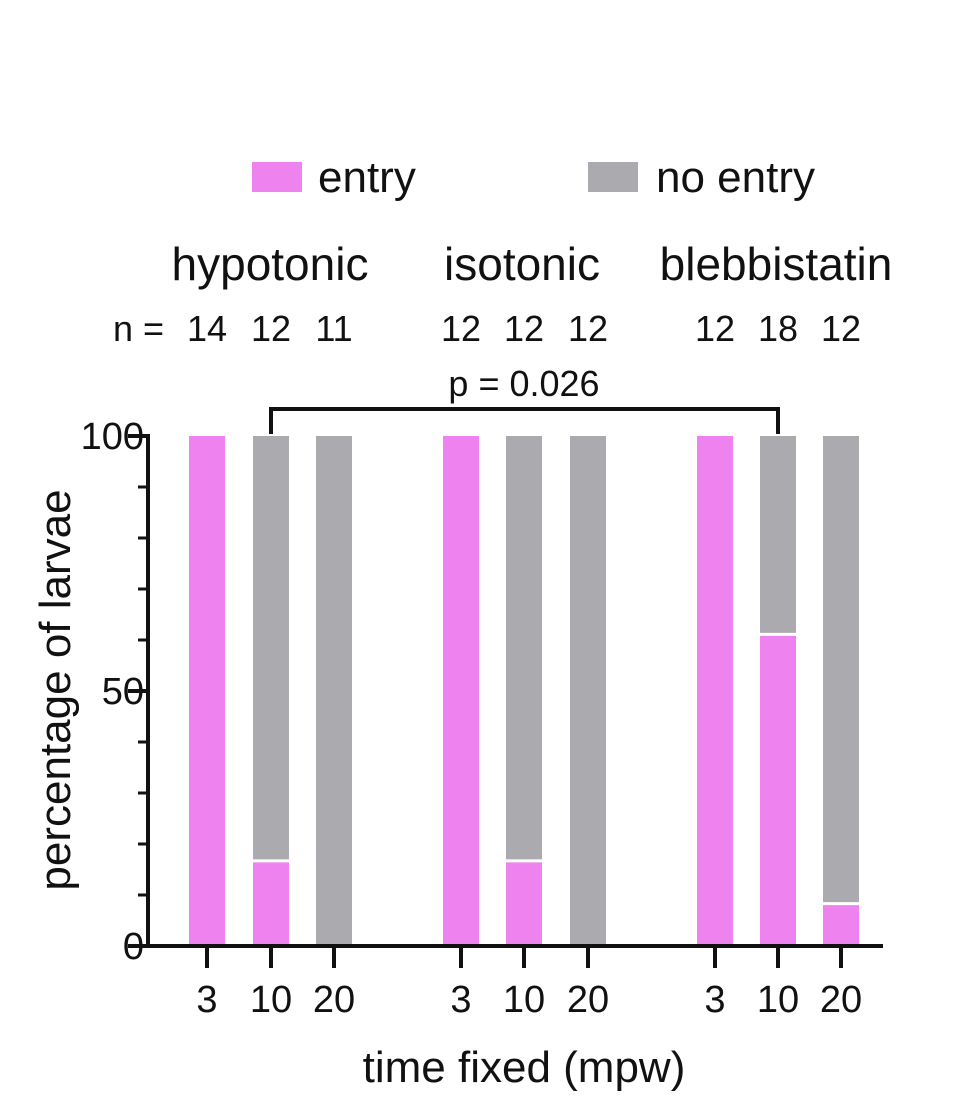  I want to click on significance-bracket: p = 0.026, so click(524, 398).